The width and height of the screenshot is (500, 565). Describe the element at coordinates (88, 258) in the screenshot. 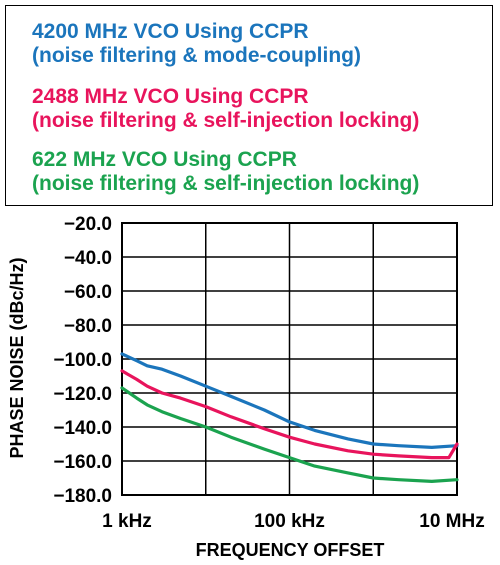

I see `y-tick-label: −40.0` at that location.